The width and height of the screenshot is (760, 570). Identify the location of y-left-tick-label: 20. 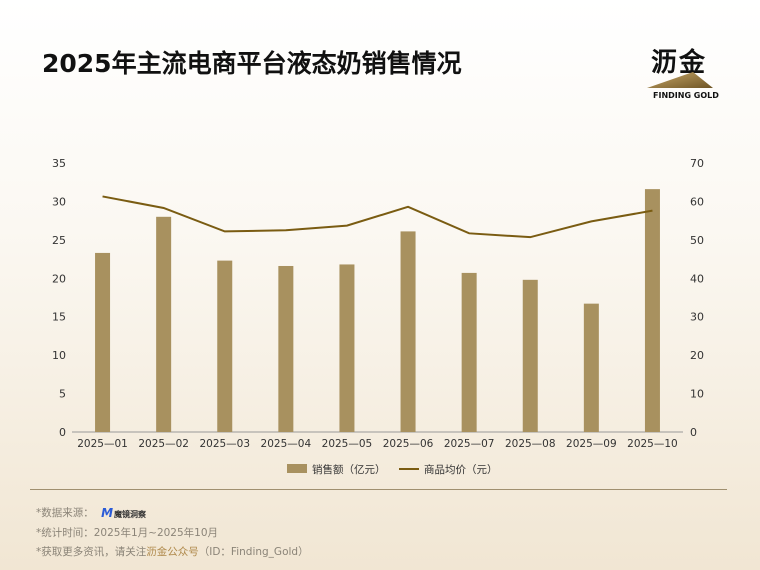
(59, 278).